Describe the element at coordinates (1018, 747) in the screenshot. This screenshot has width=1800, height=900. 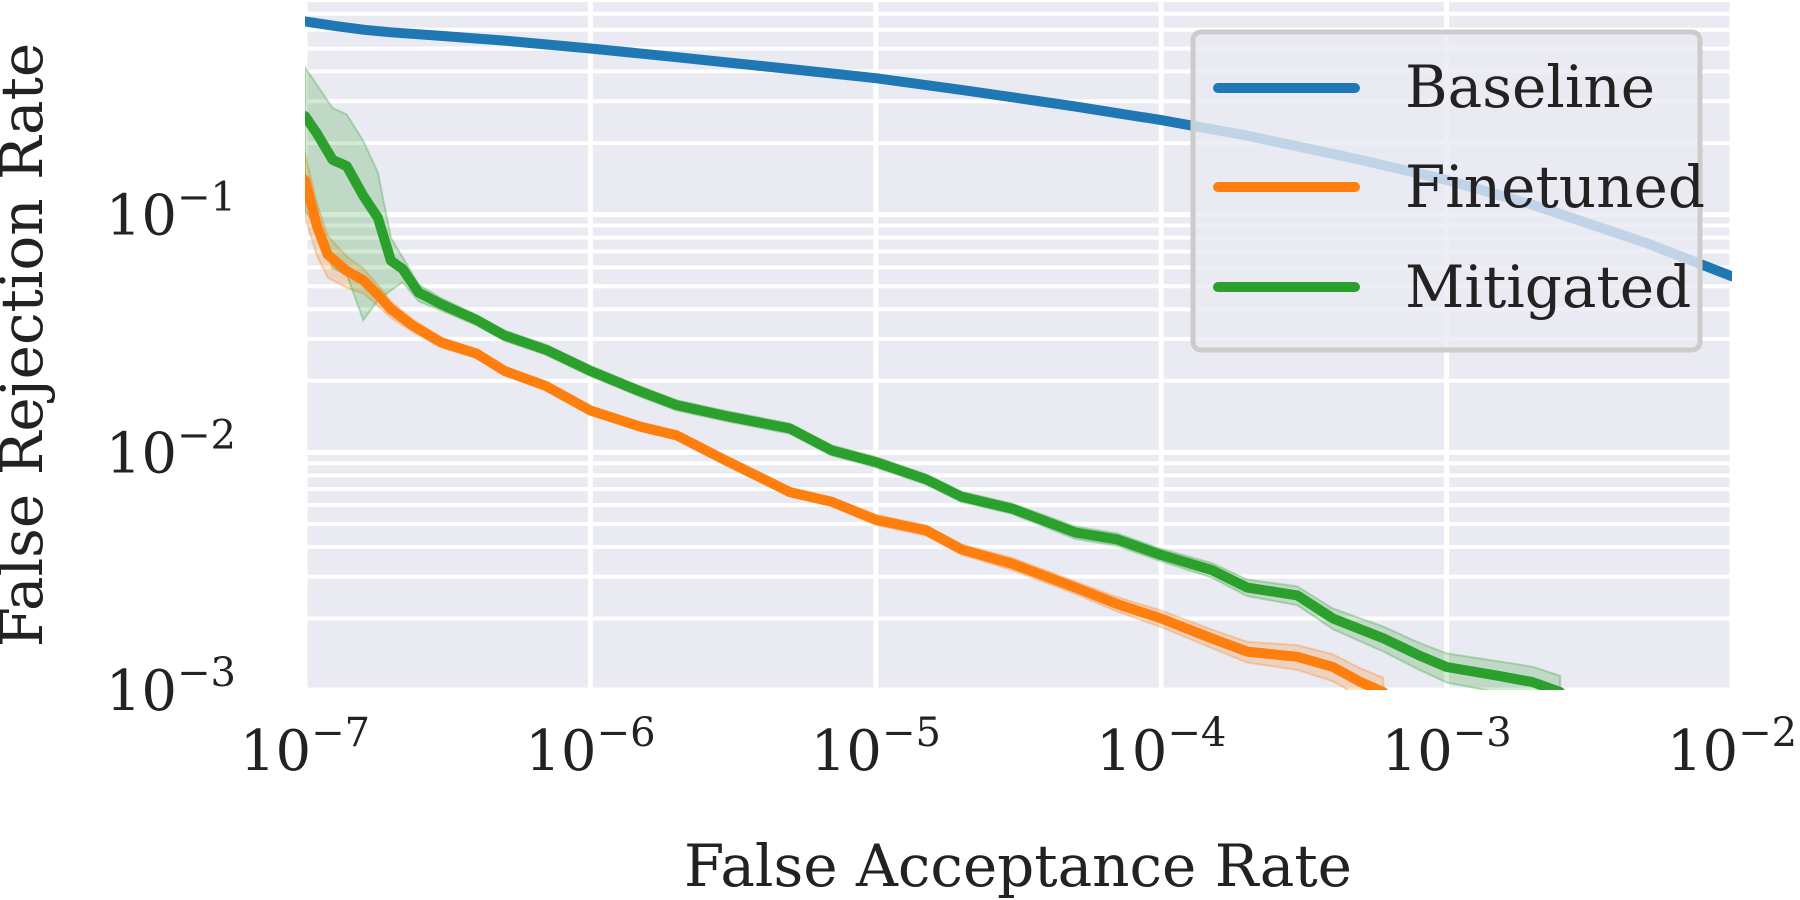
I see `x-tick-labels: 10⁻⁷ 10⁻⁶ 10⁻⁵ 10⁻⁴ 10⁻³ 10⁻²` at that location.